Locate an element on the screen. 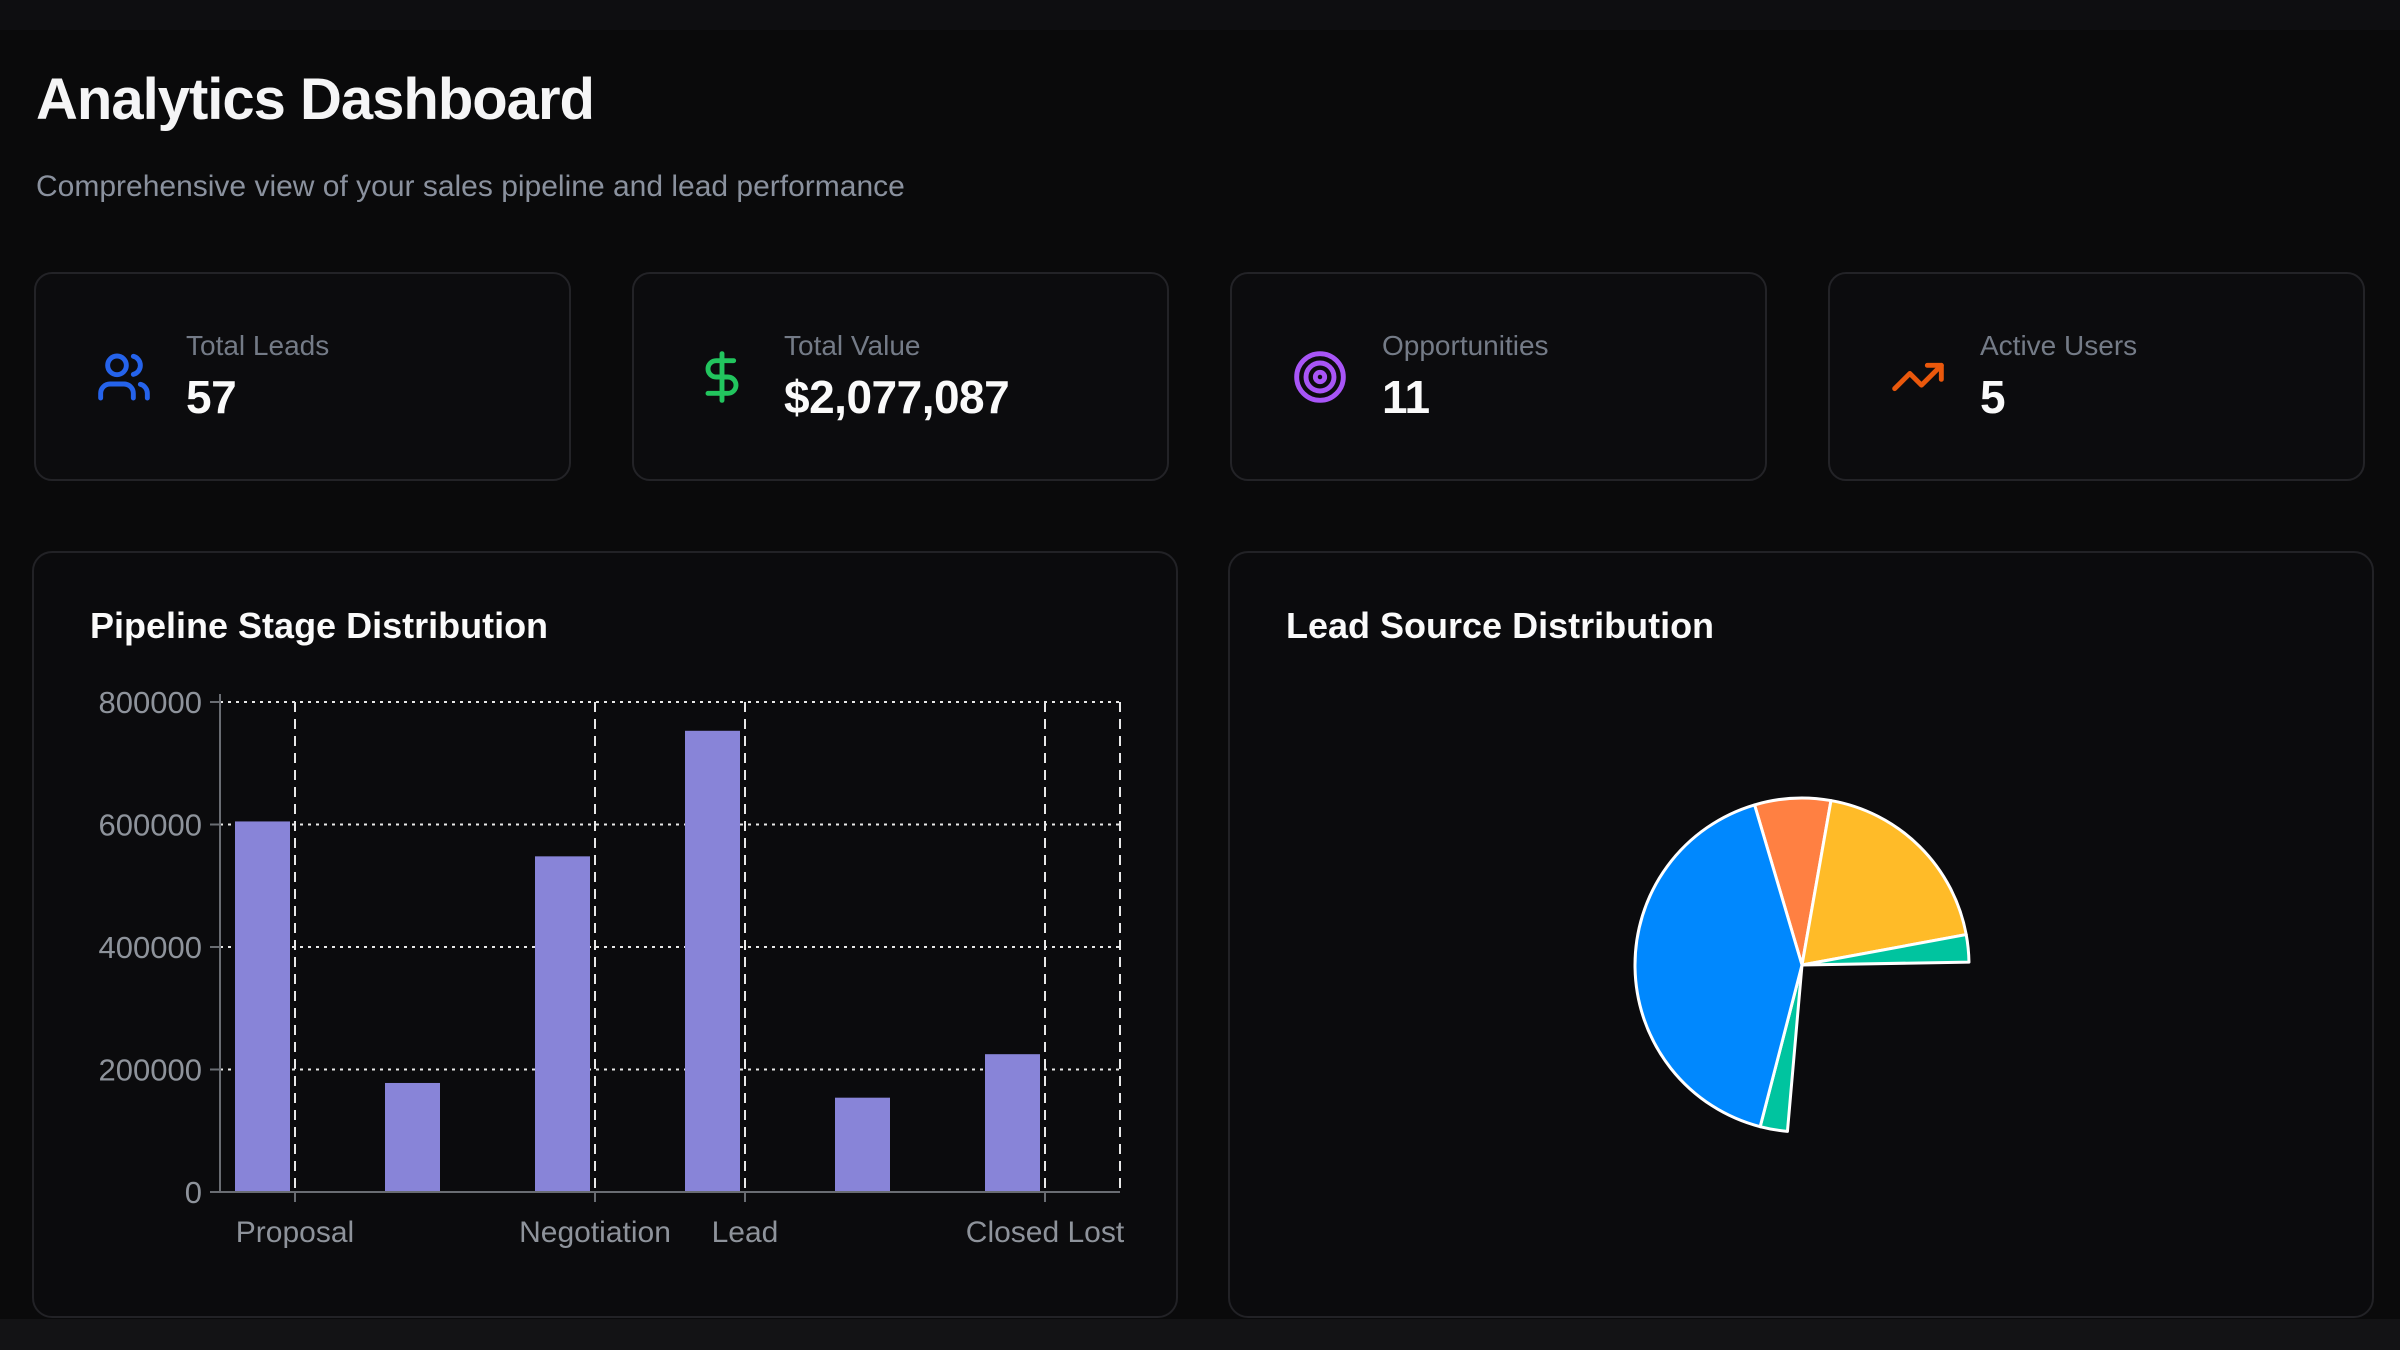 The image size is (2400, 1350). stat-card-total-value: Total Value $2,077,087 is located at coordinates (900, 376).